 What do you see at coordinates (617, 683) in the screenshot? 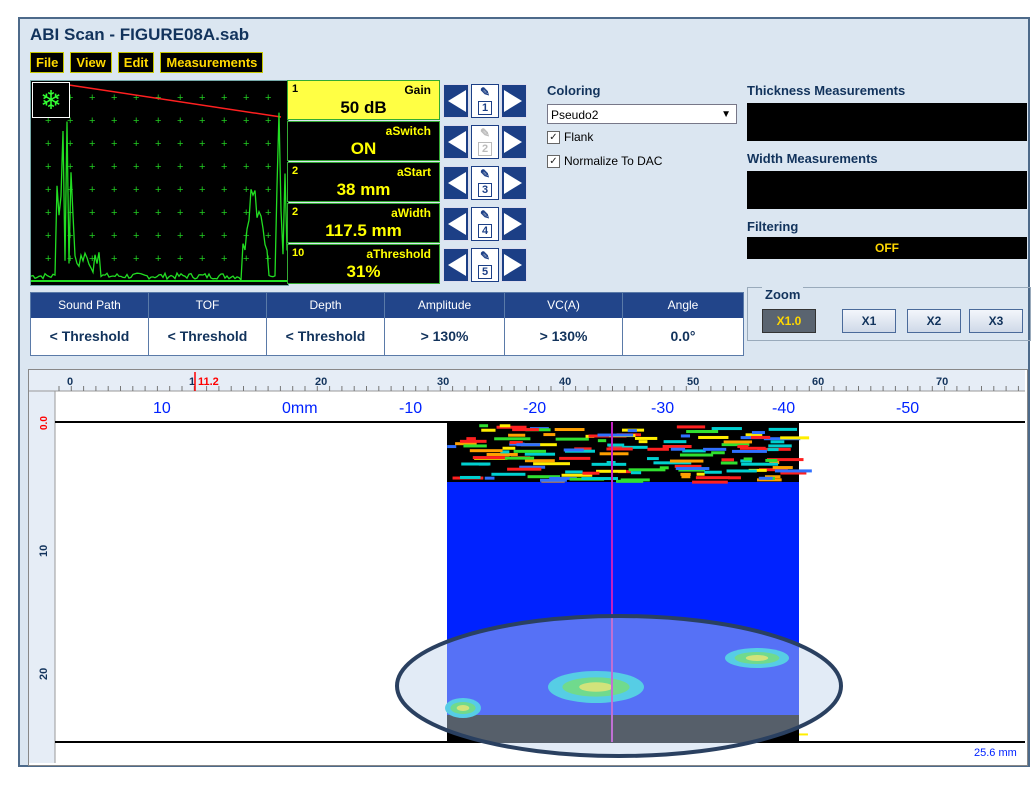
I see `bscan-echoes` at bounding box center [617, 683].